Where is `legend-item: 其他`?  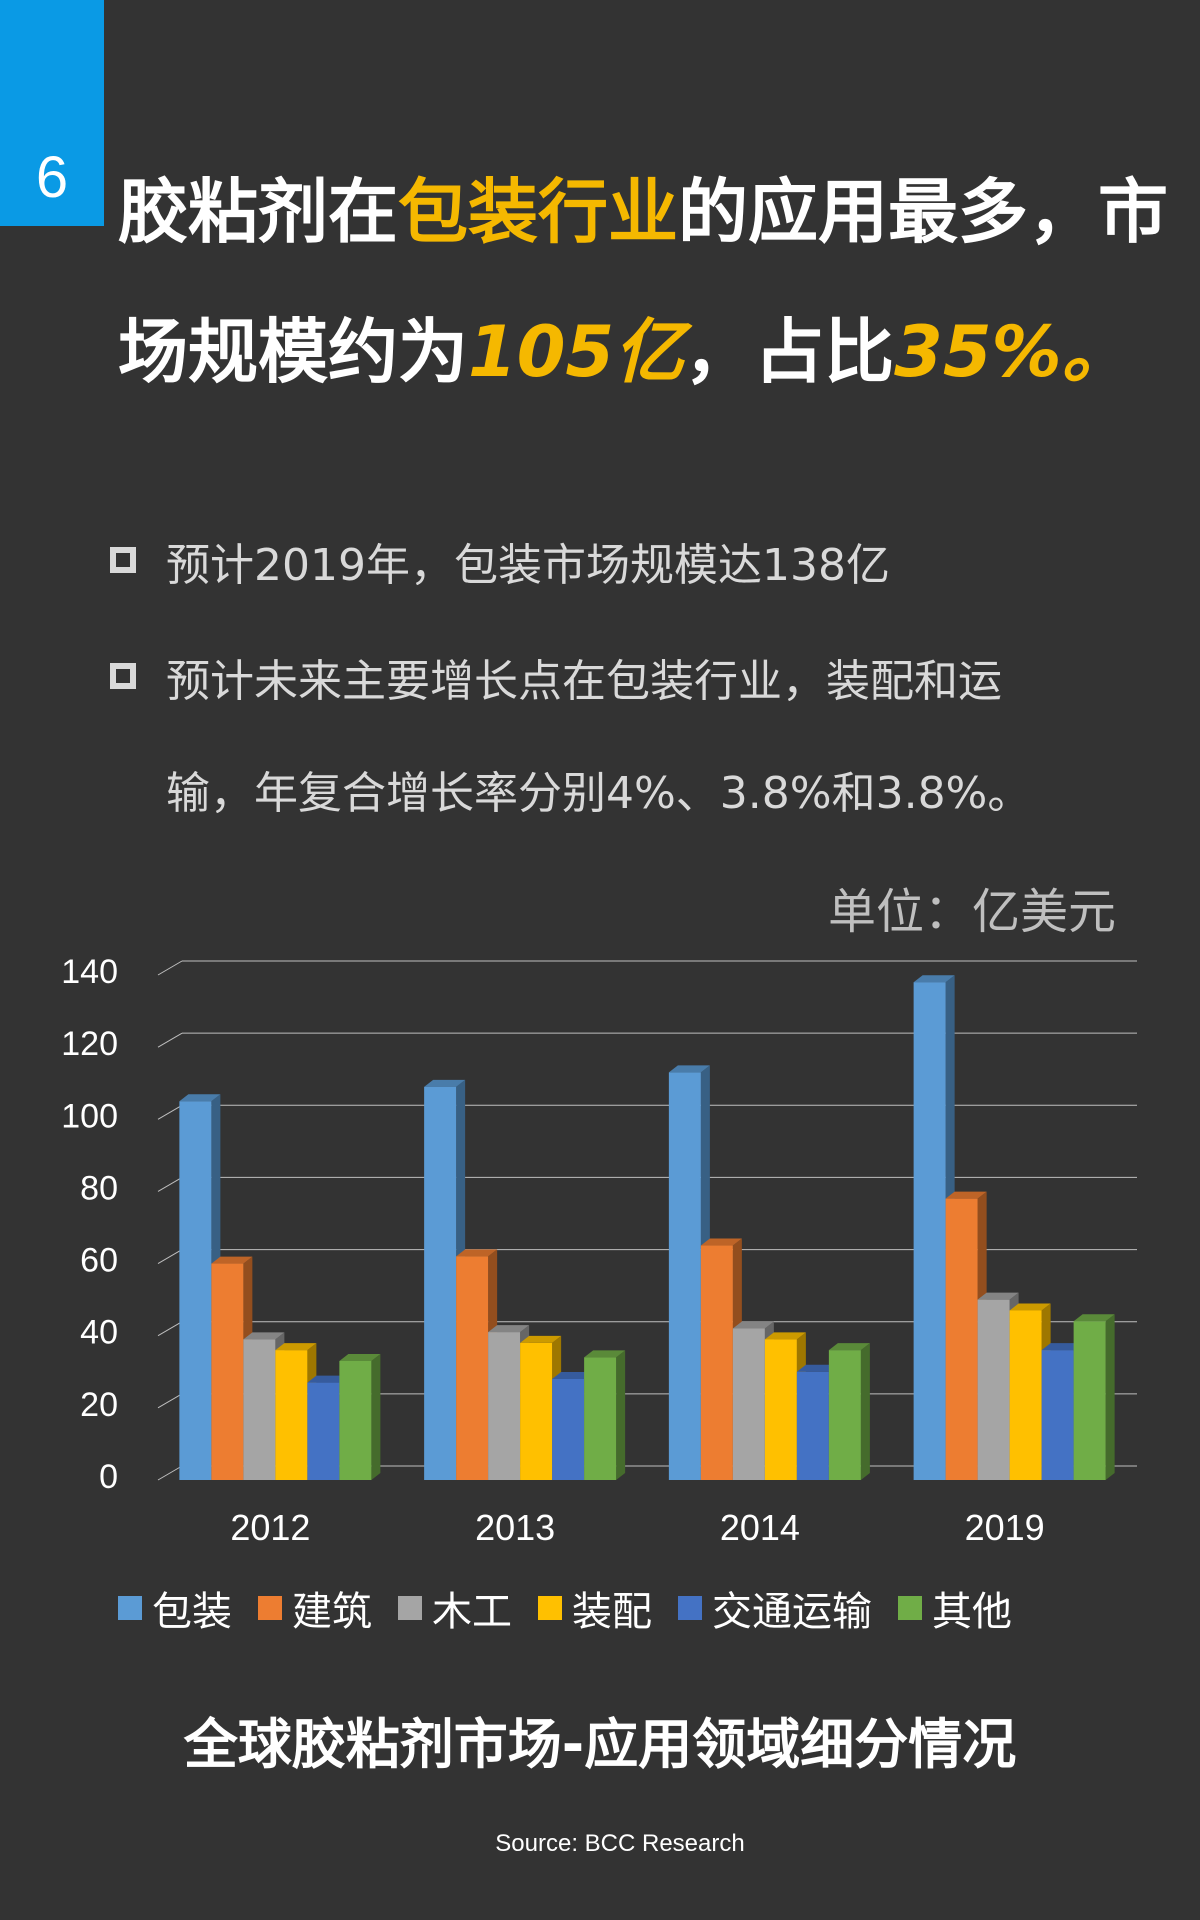
legend-item: 其他 is located at coordinates (955, 1608).